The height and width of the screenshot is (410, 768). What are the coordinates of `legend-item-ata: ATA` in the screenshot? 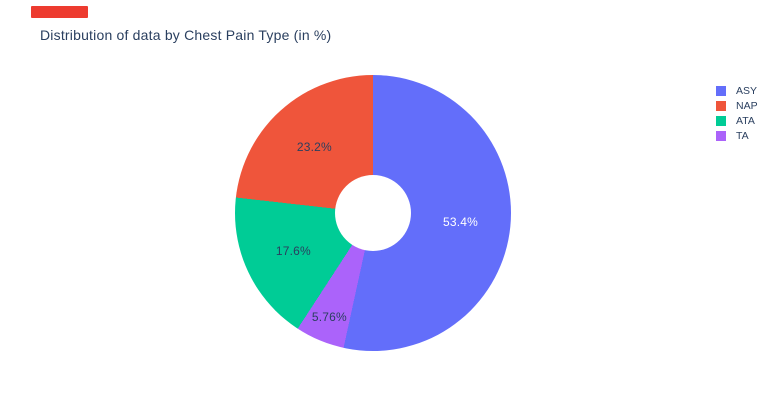 It's located at (737, 121).